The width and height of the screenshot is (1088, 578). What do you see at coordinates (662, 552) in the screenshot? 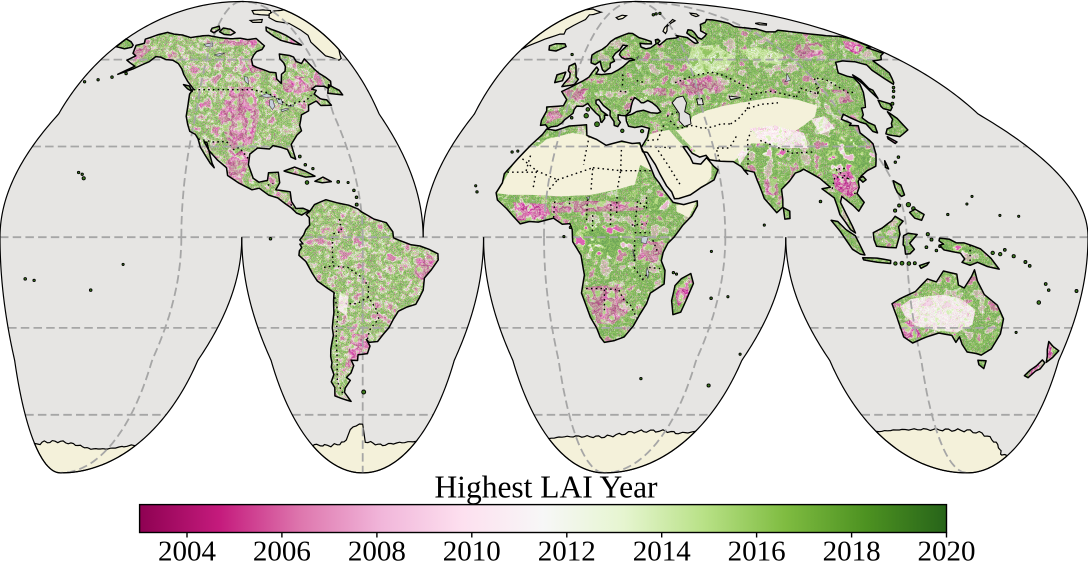
I see `svg-text: 2014` at bounding box center [662, 552].